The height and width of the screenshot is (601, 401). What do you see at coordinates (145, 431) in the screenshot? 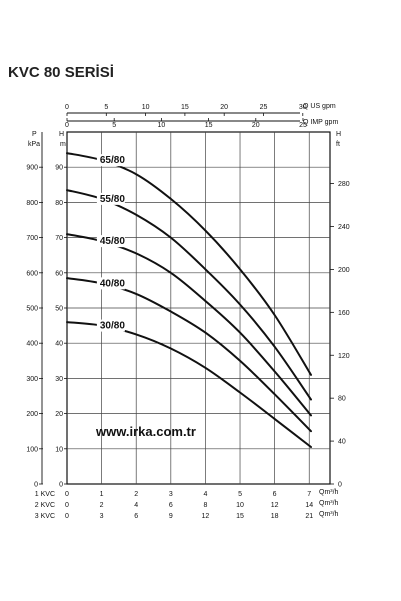
I see `watermark: www.irka.com.tr` at bounding box center [145, 431].